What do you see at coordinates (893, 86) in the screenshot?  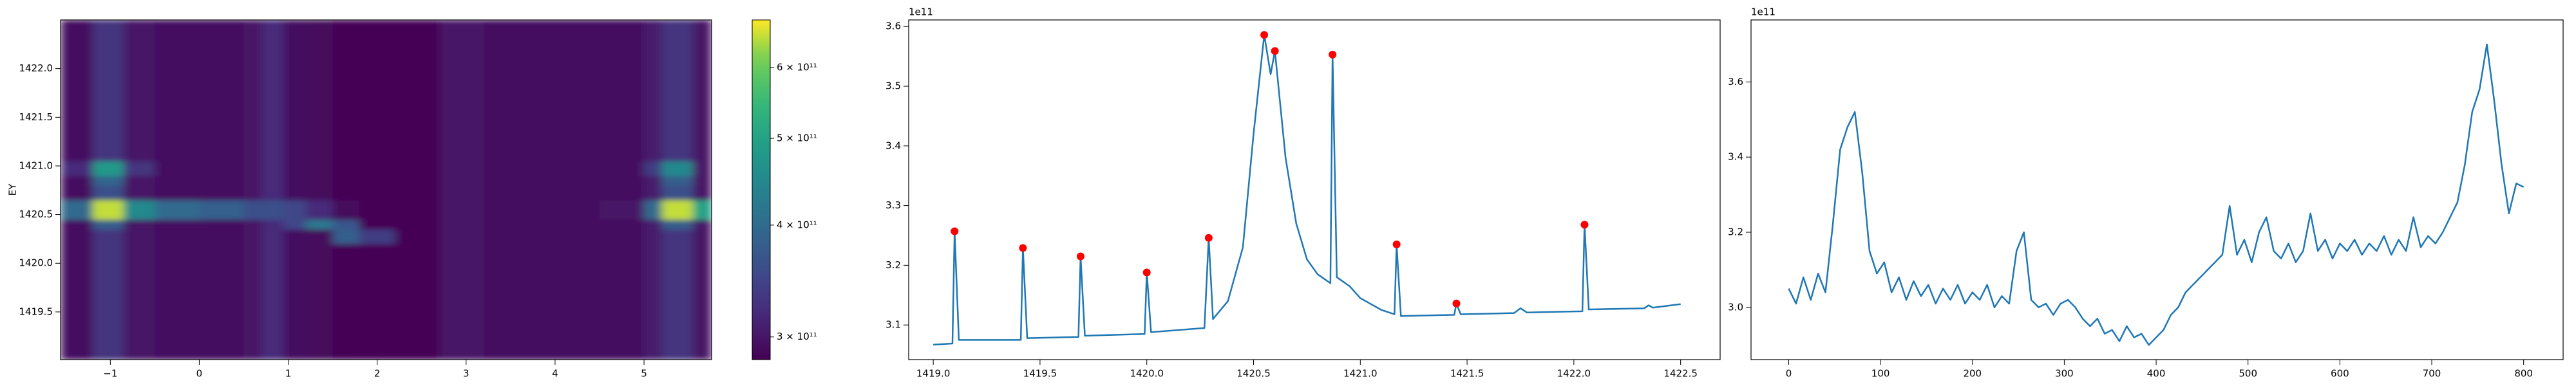 I see `y-tick-label: 3.5` at bounding box center [893, 86].